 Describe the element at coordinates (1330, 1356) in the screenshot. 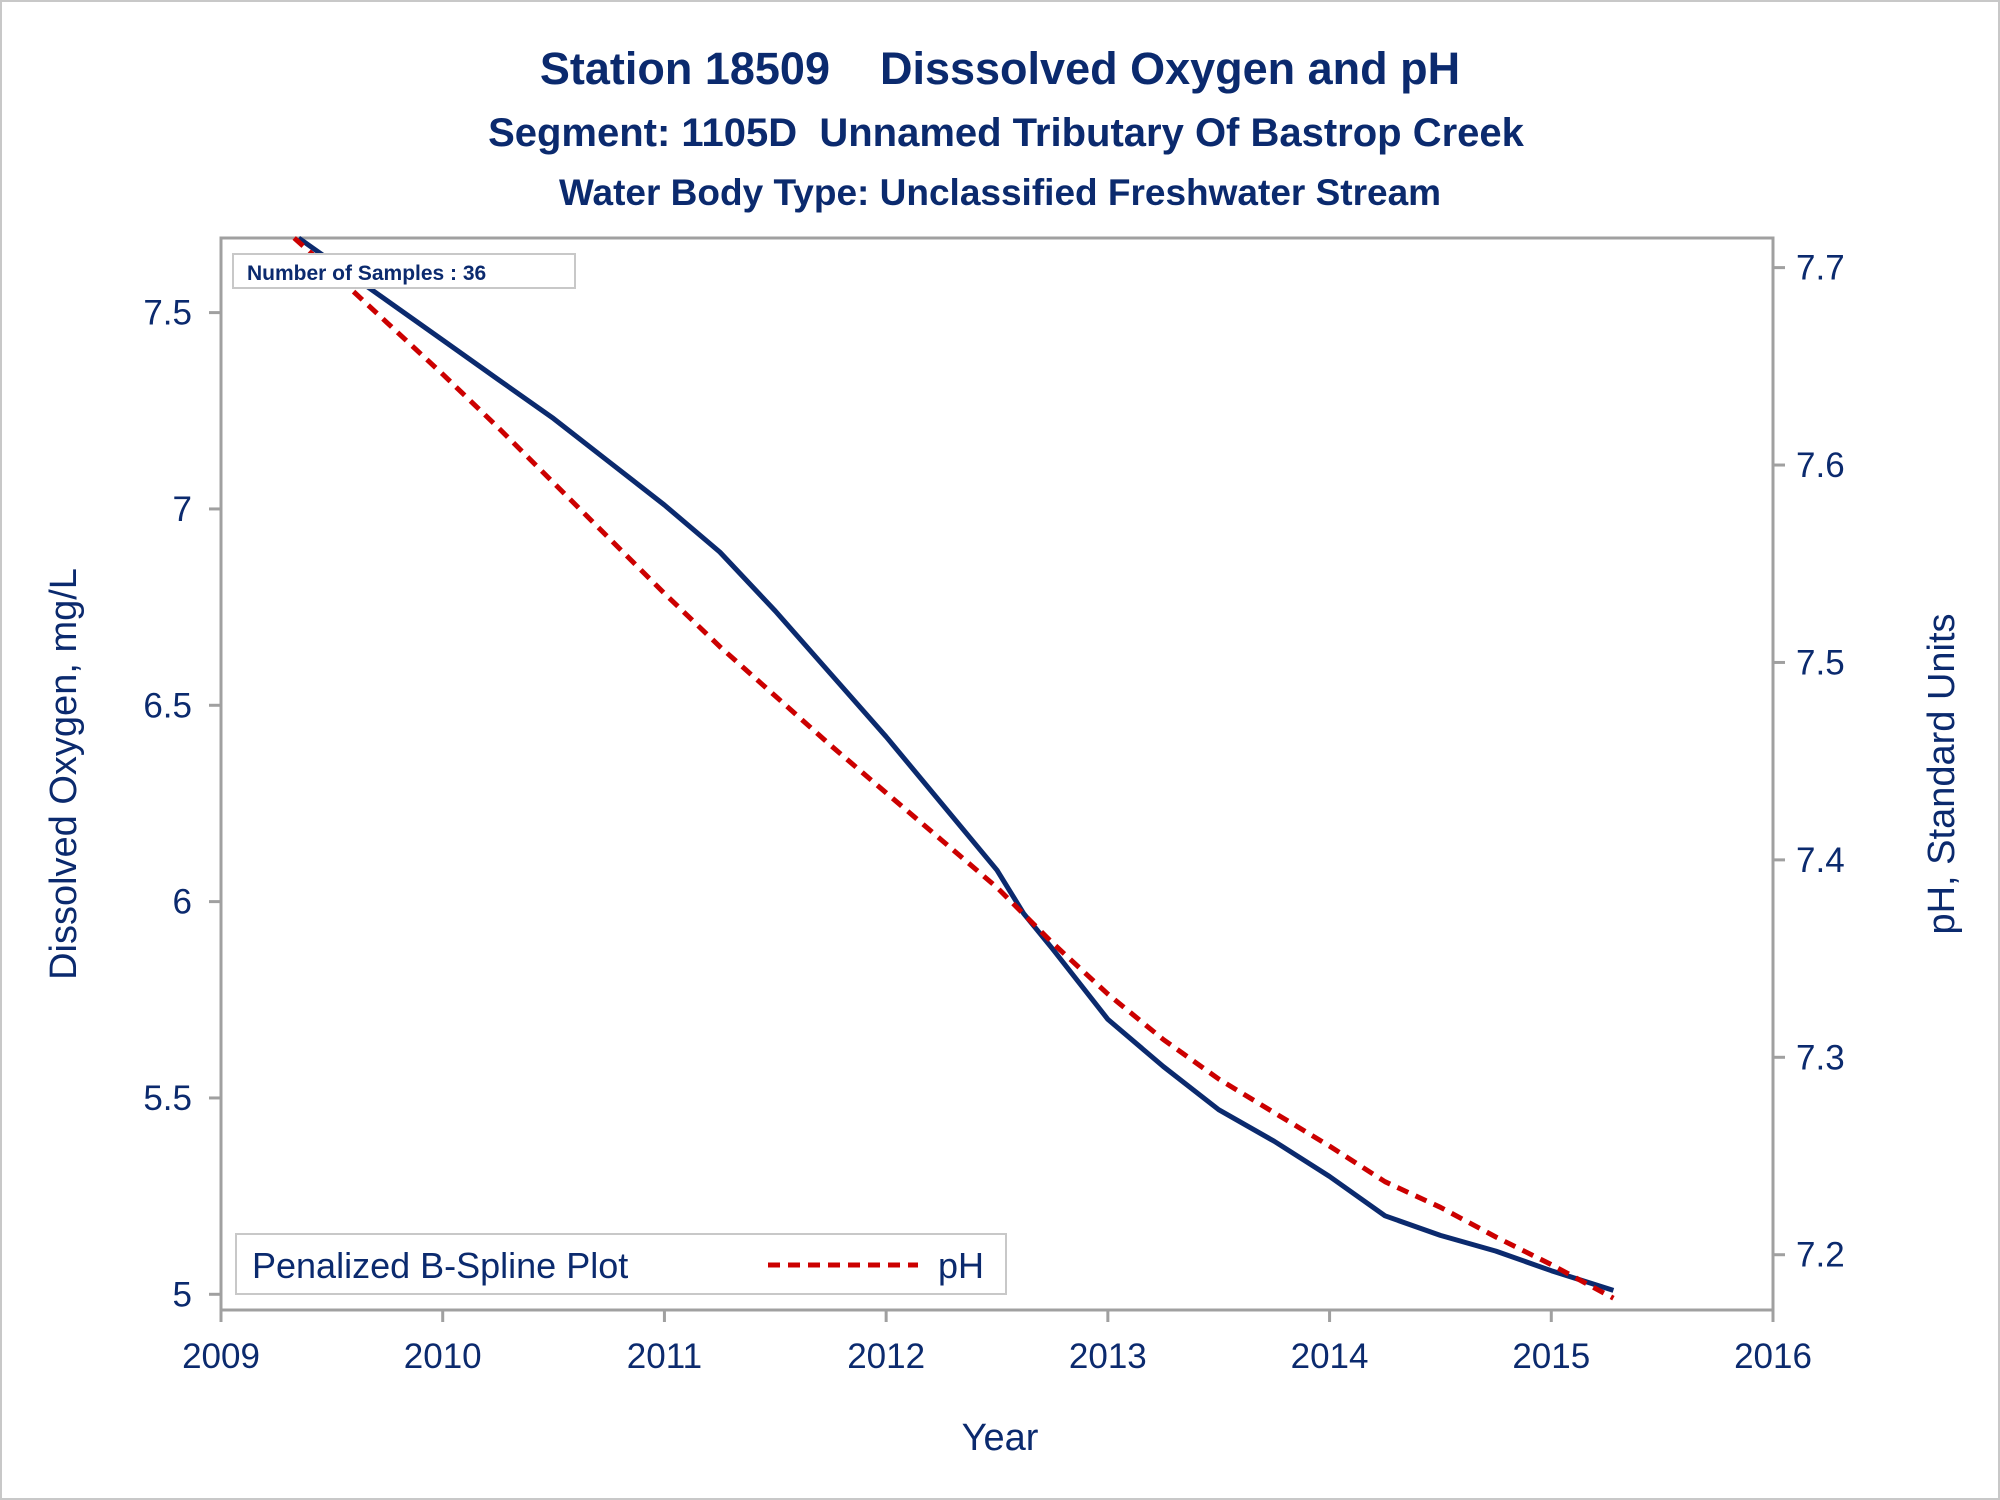

I see `x-tick-label: 2014` at that location.